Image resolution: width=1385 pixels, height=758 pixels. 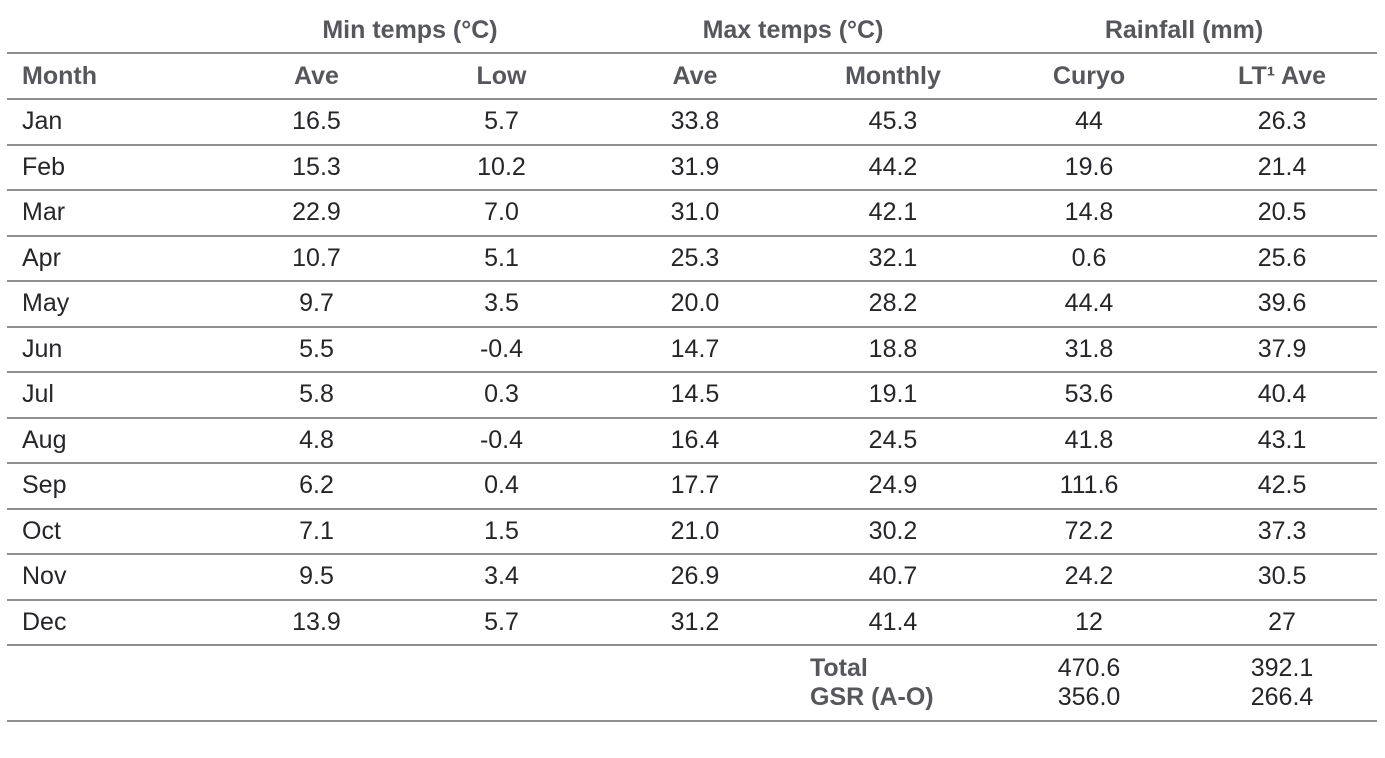 I want to click on value-cell: 41.8, so click(x=1089, y=440).